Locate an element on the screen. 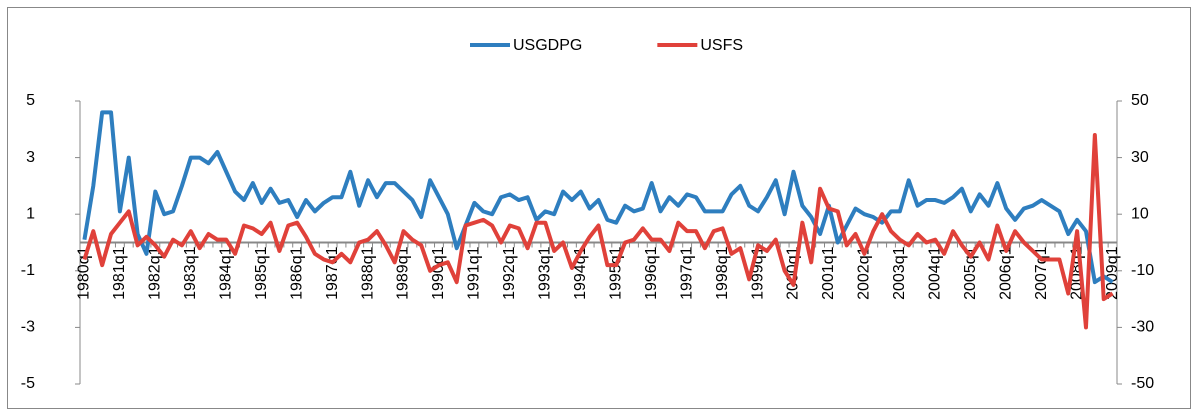  x-tick-label: 1984q1 is located at coordinates (225, 272).